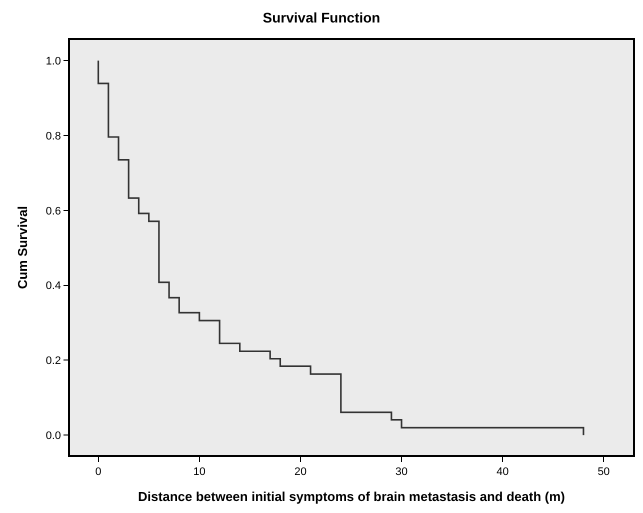 The width and height of the screenshot is (643, 513). What do you see at coordinates (502, 472) in the screenshot?
I see `x-tick-label: 40` at bounding box center [502, 472].